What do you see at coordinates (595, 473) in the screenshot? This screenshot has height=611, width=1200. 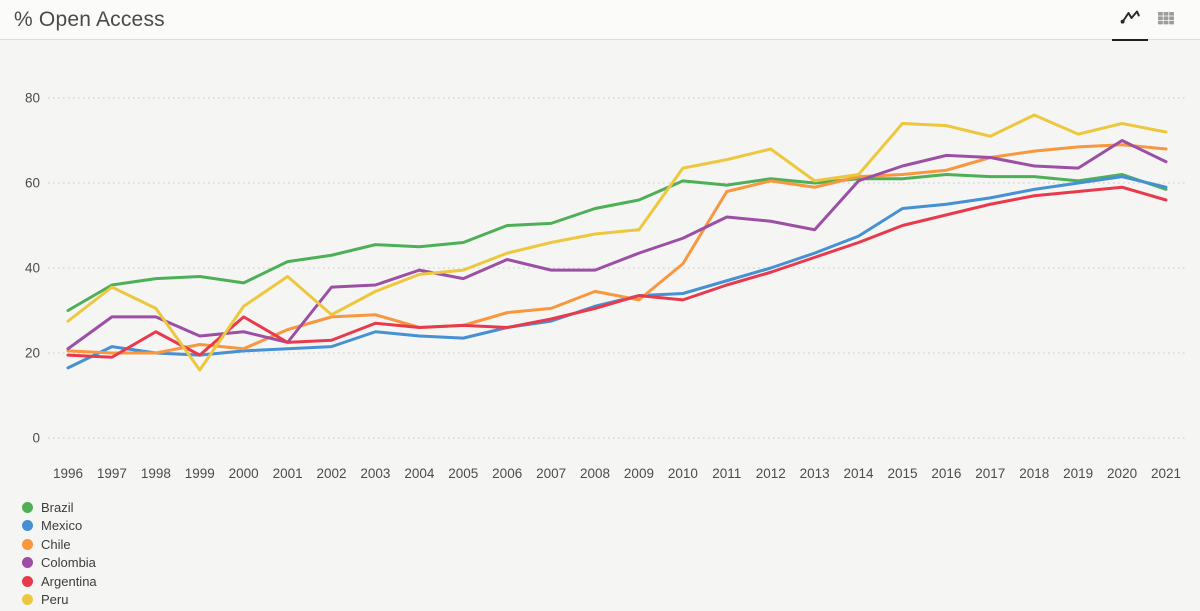 I see `x-tick-label: 2008` at bounding box center [595, 473].